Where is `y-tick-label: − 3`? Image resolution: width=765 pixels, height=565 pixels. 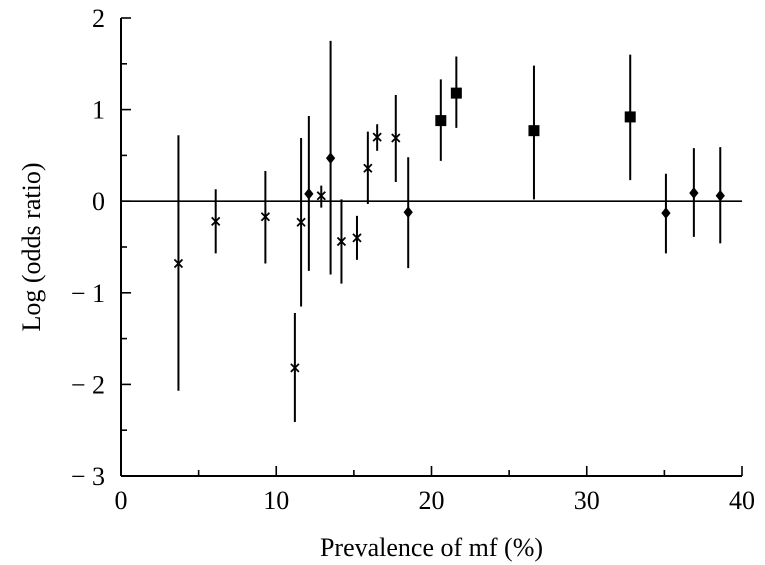
y-tick-label: − 3 is located at coordinates (88, 476).